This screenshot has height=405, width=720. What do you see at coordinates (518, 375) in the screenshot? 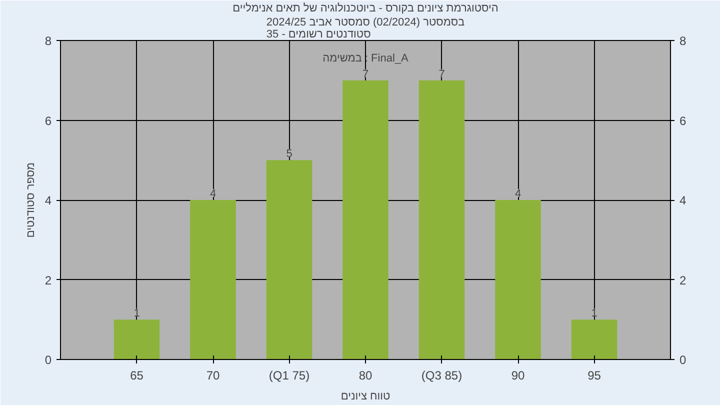
I see `x-tick-label: 90` at bounding box center [518, 375].